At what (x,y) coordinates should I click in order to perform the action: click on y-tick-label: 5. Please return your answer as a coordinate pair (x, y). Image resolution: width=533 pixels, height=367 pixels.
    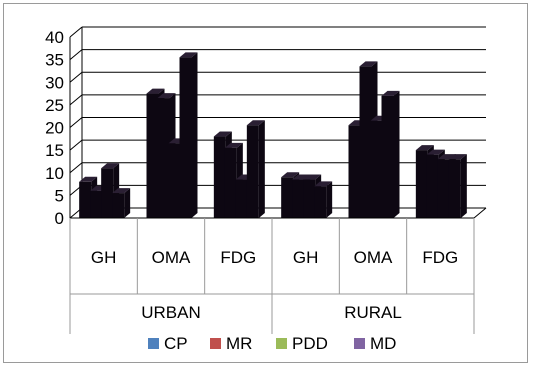
    Looking at the image, I should click on (59, 195).